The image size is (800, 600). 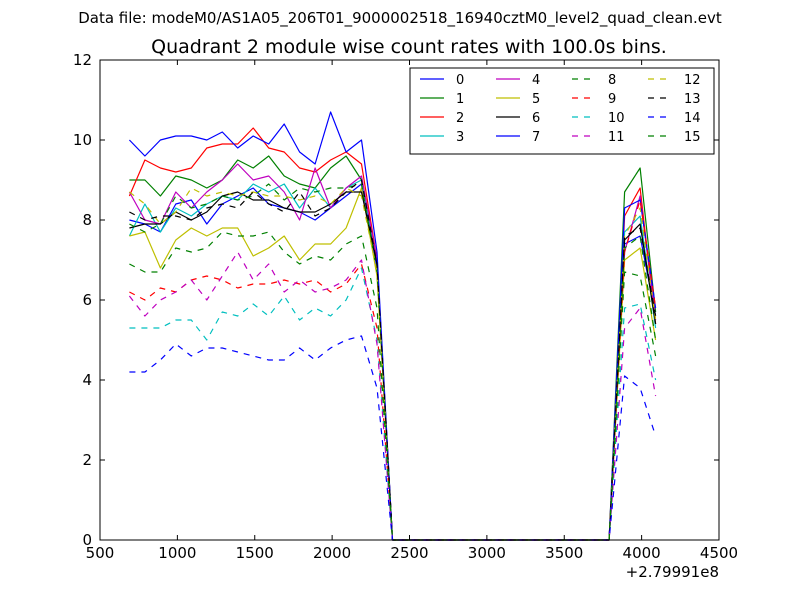 What do you see at coordinates (255, 553) in the screenshot?
I see `x-tick-label-1500: 1500` at bounding box center [255, 553].